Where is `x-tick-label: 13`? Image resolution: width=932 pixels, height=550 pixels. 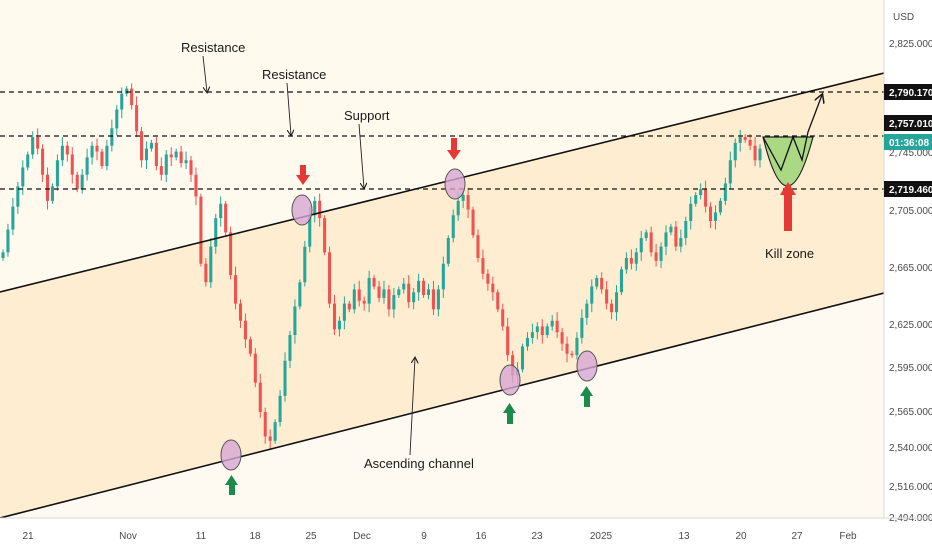 x-tick-label: 13 is located at coordinates (684, 536).